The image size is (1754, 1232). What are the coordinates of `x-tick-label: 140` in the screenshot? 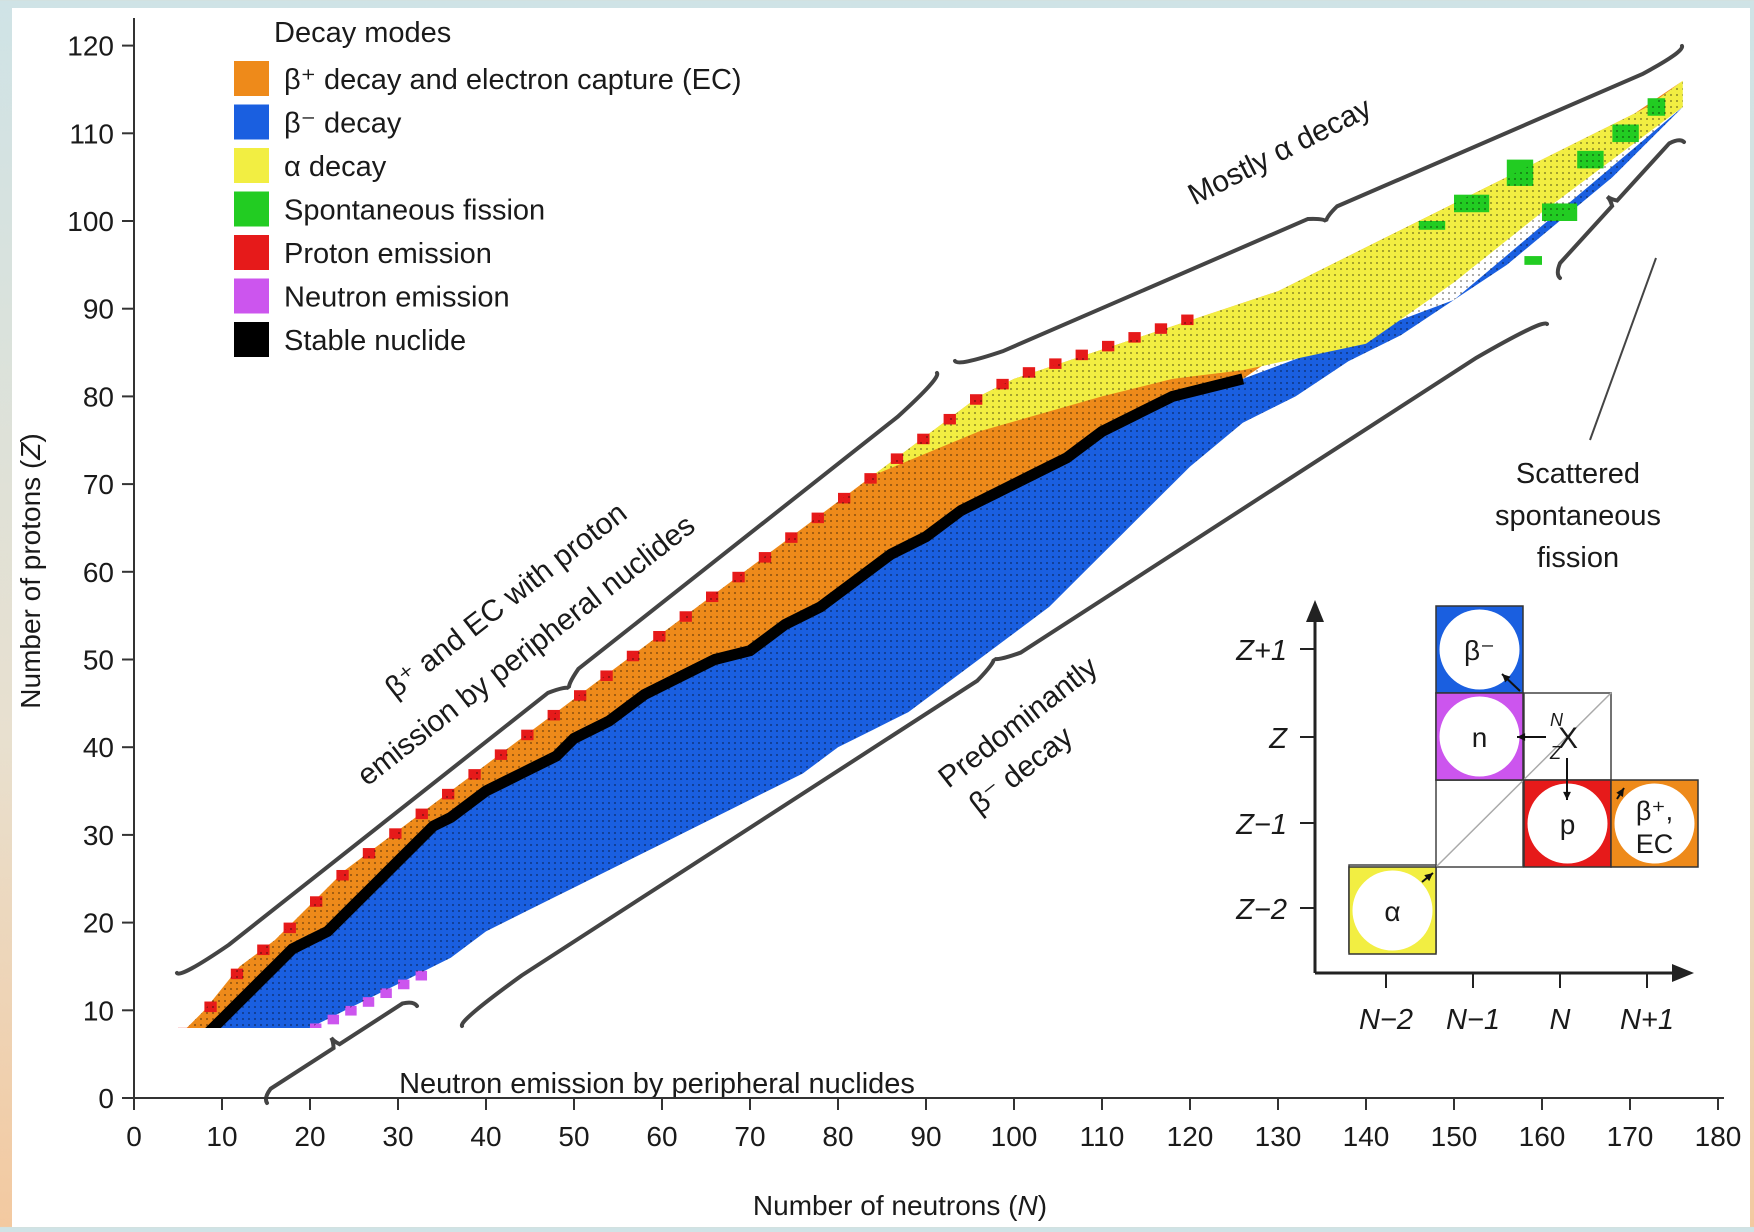 It's located at (1366, 1136).